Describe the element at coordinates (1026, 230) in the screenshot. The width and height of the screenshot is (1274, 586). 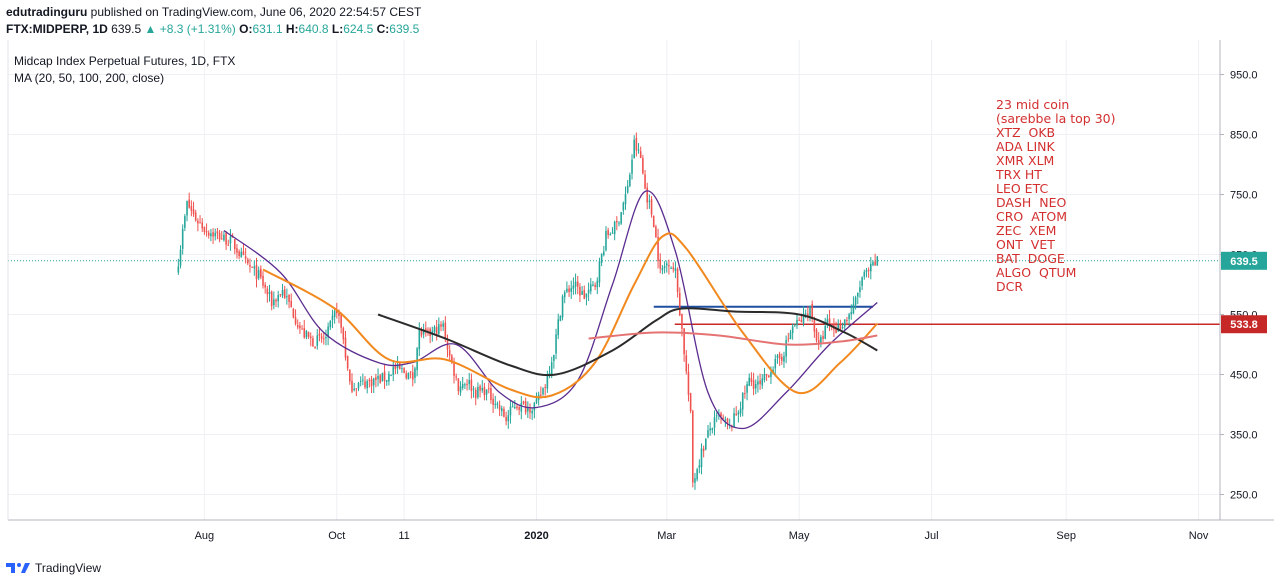
I see `annotation-line: ZEC XEM` at that location.